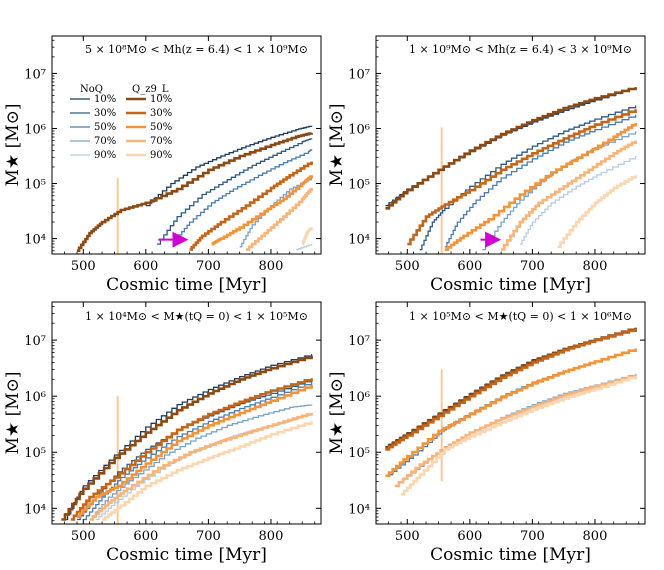 The width and height of the screenshot is (664, 570). Describe the element at coordinates (161, 127) in the screenshot. I see `legend-label-q: 50%` at that location.